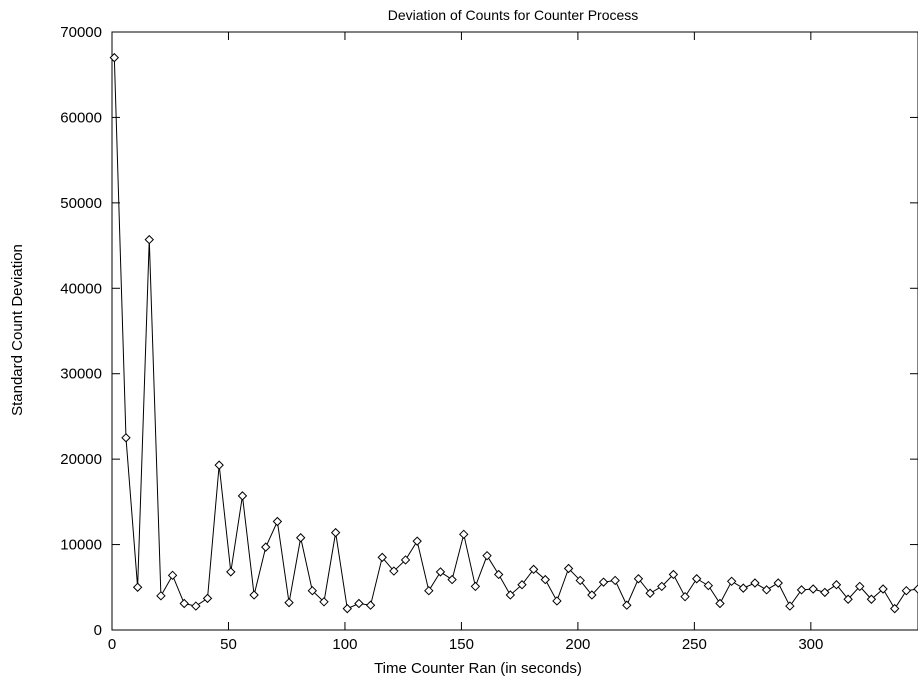 The width and height of the screenshot is (918, 684). Describe the element at coordinates (228, 644) in the screenshot. I see `x-tick-label: 50` at that location.